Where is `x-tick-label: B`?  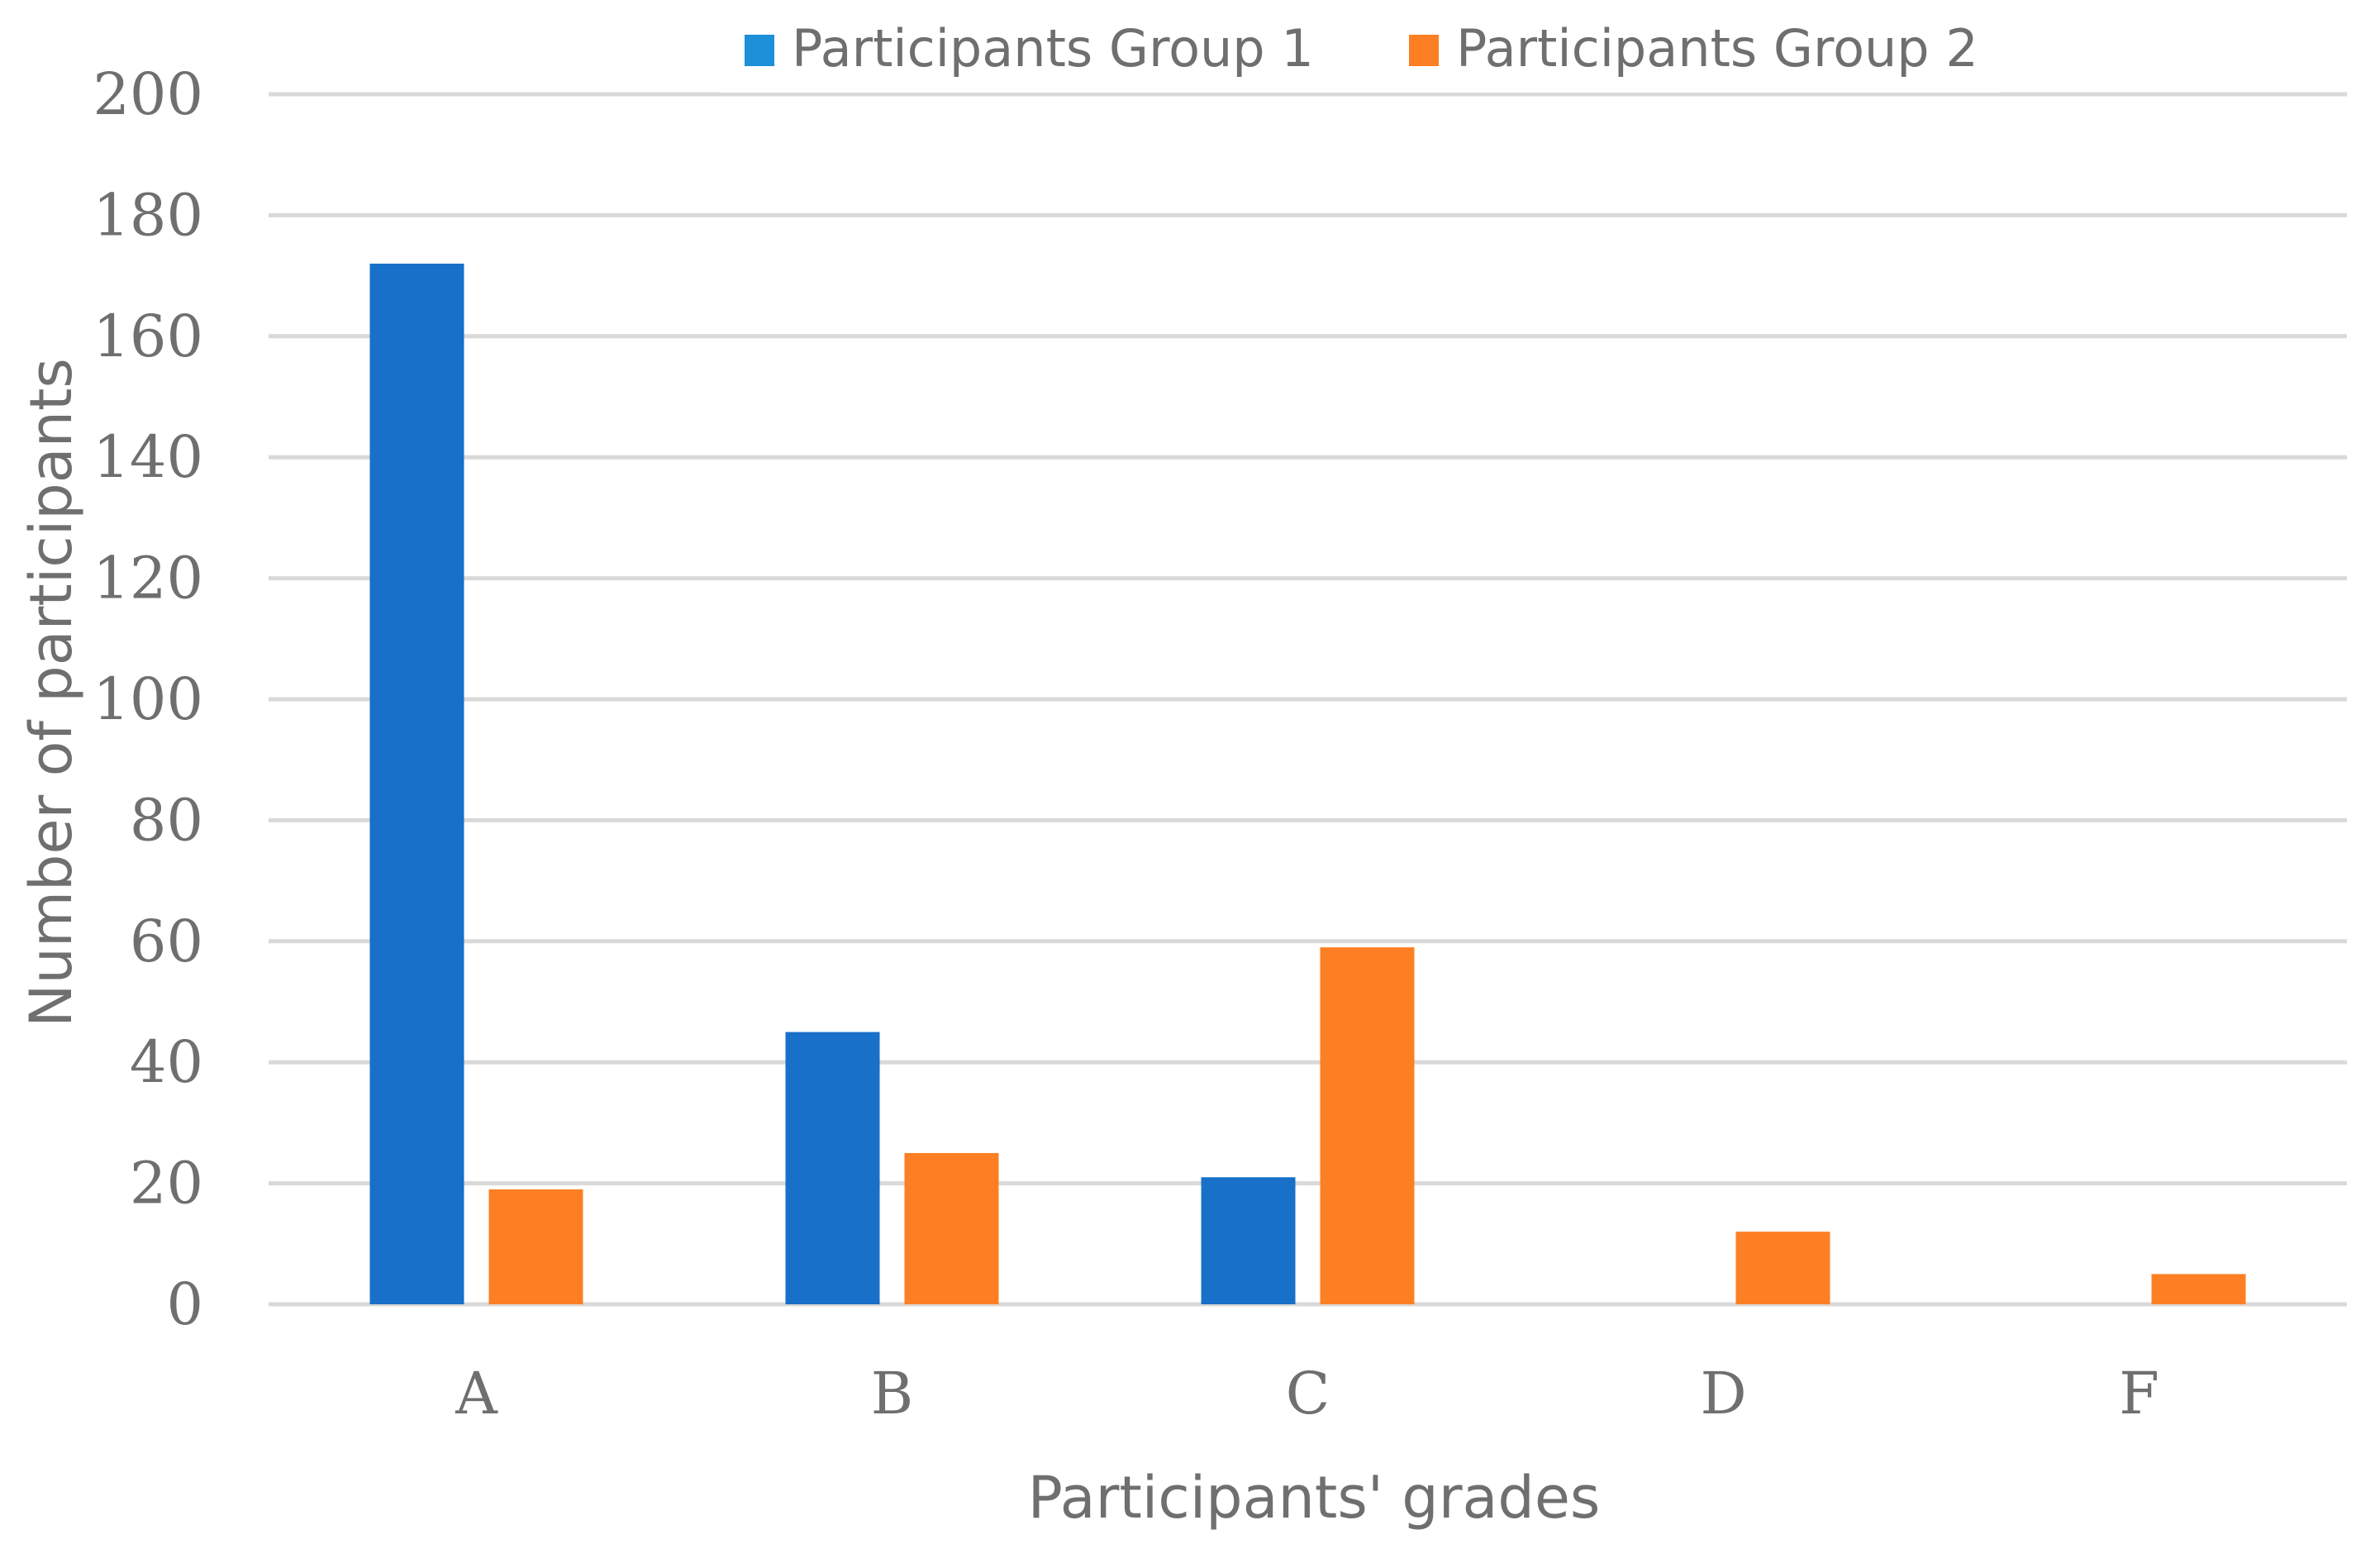 x-tick-label: B is located at coordinates (892, 1393).